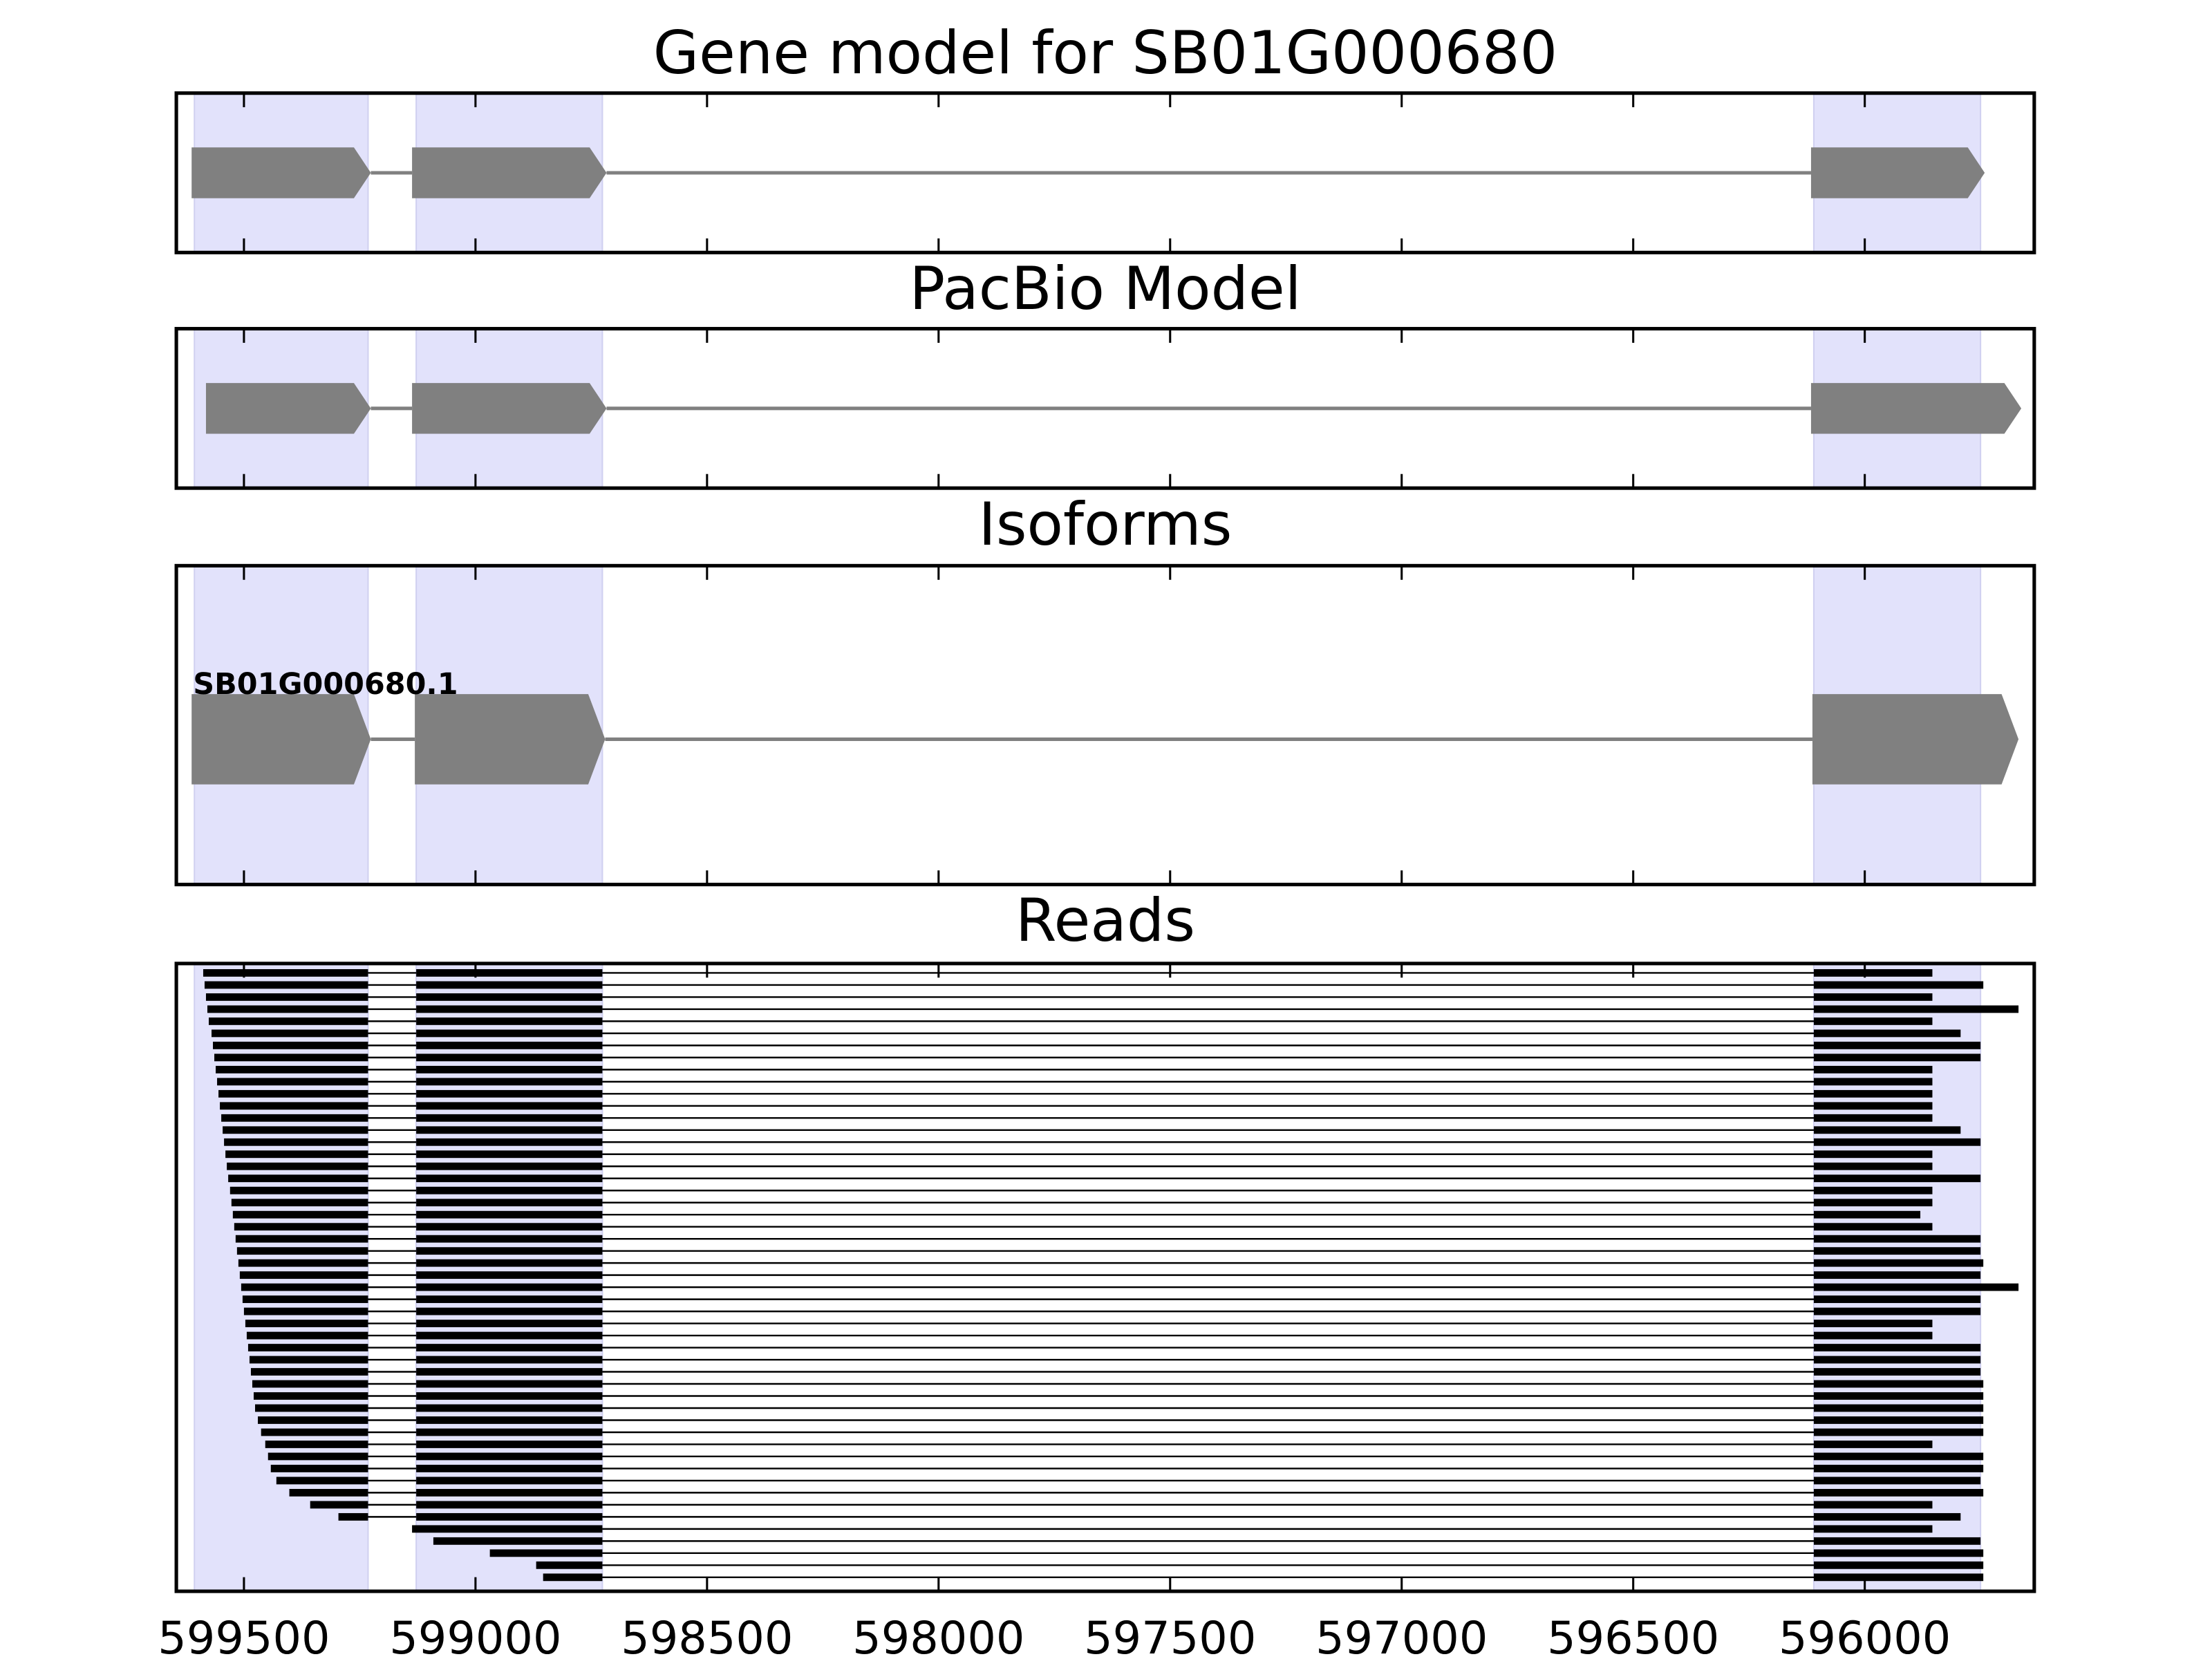  I want to click on x-tick-label: 598000, so click(938, 1635).